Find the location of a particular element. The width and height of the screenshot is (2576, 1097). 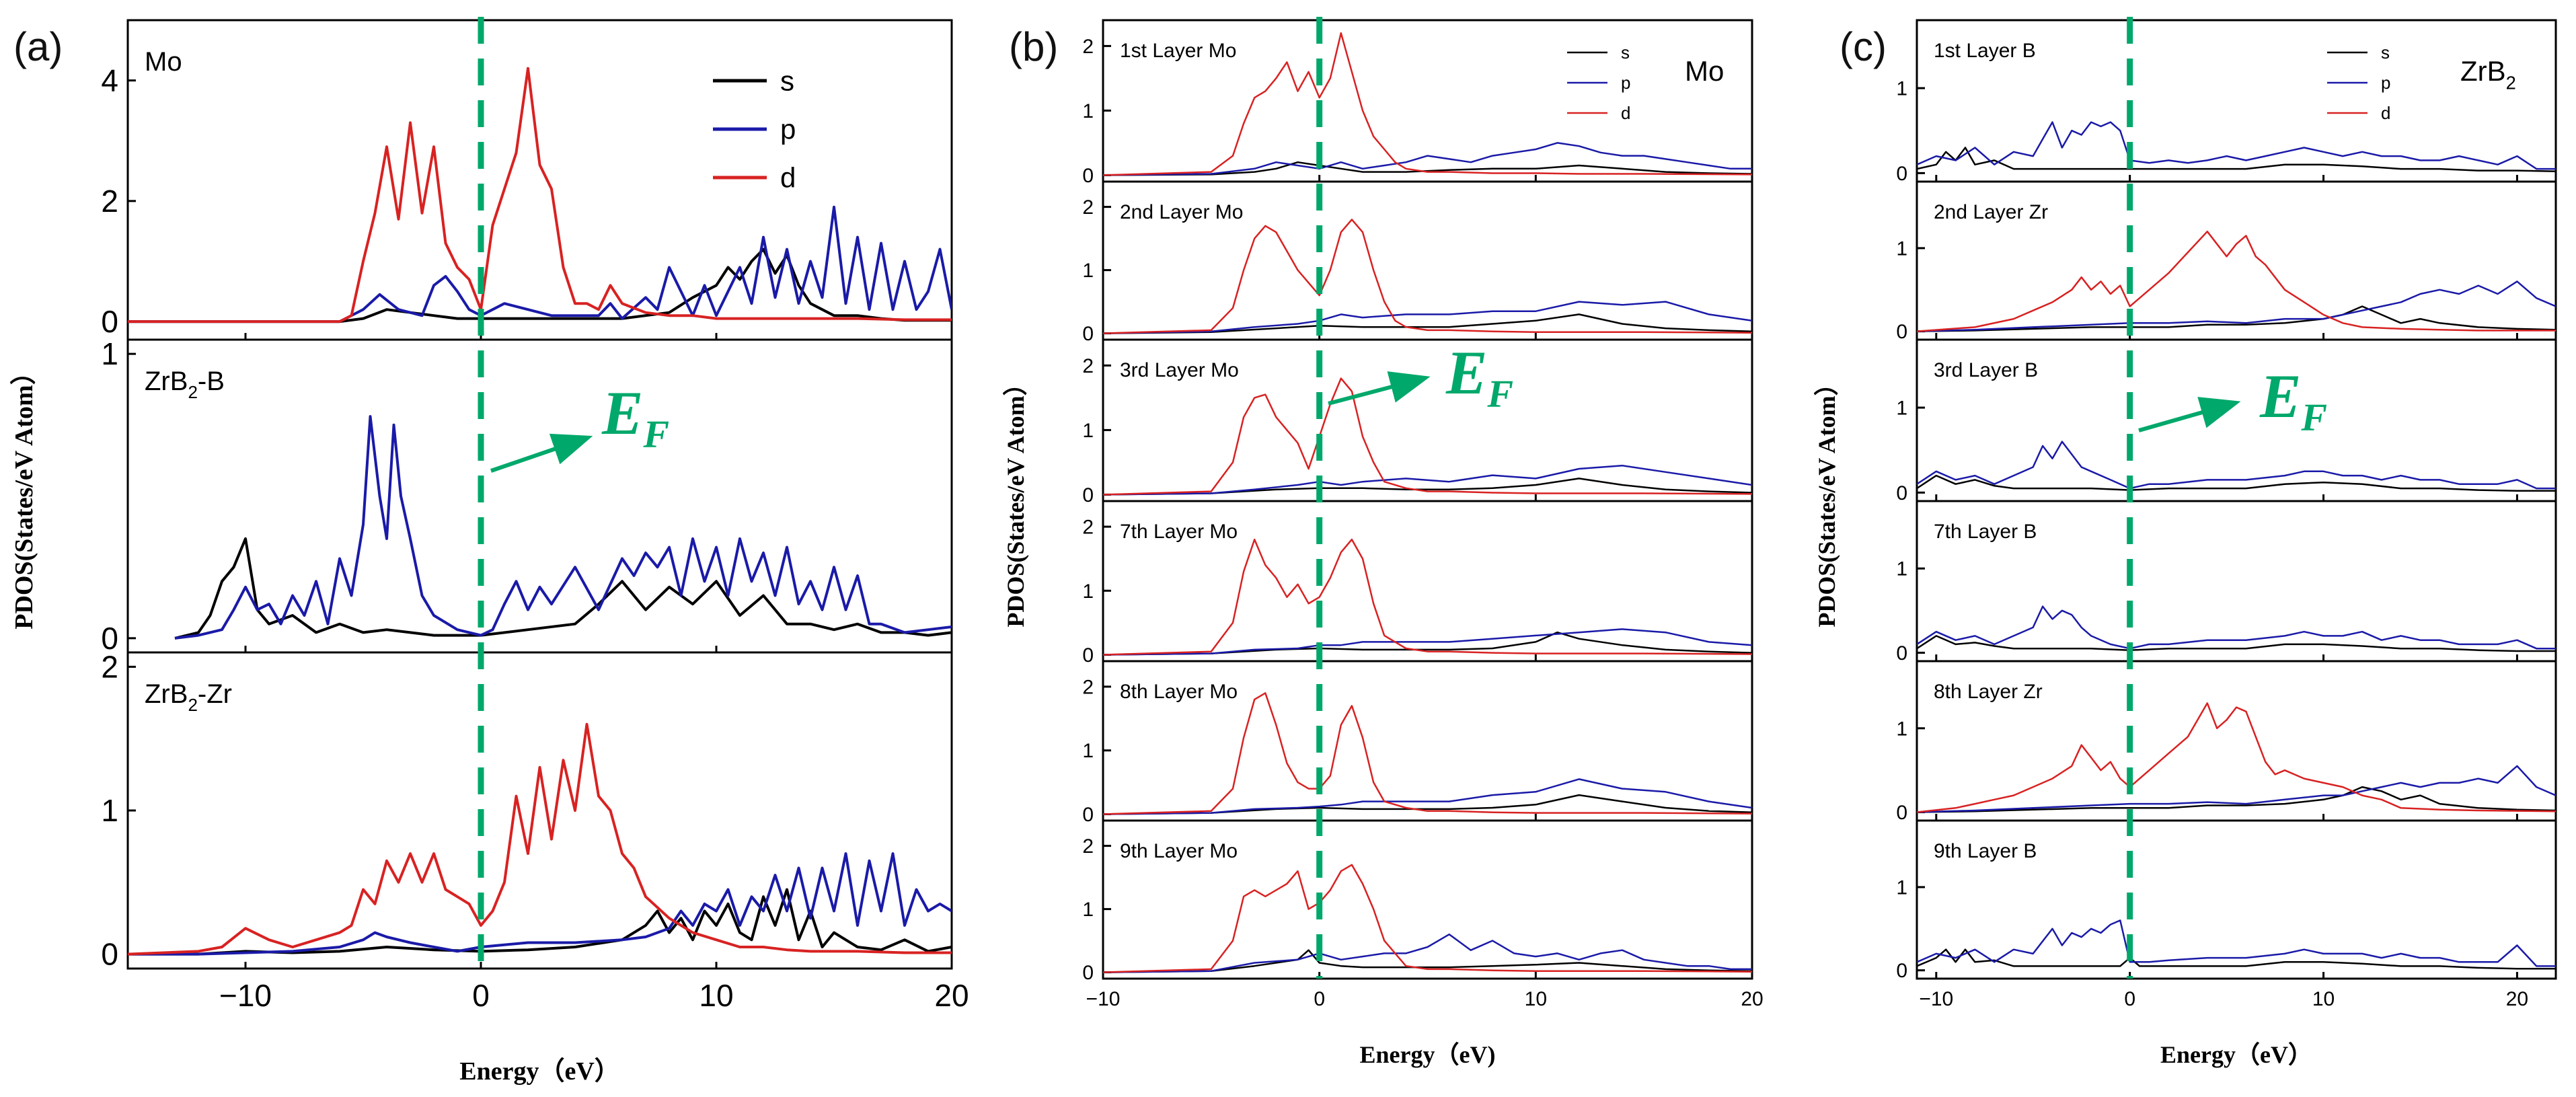

x-axis-title: Energy（eV) is located at coordinates (1428, 1054).